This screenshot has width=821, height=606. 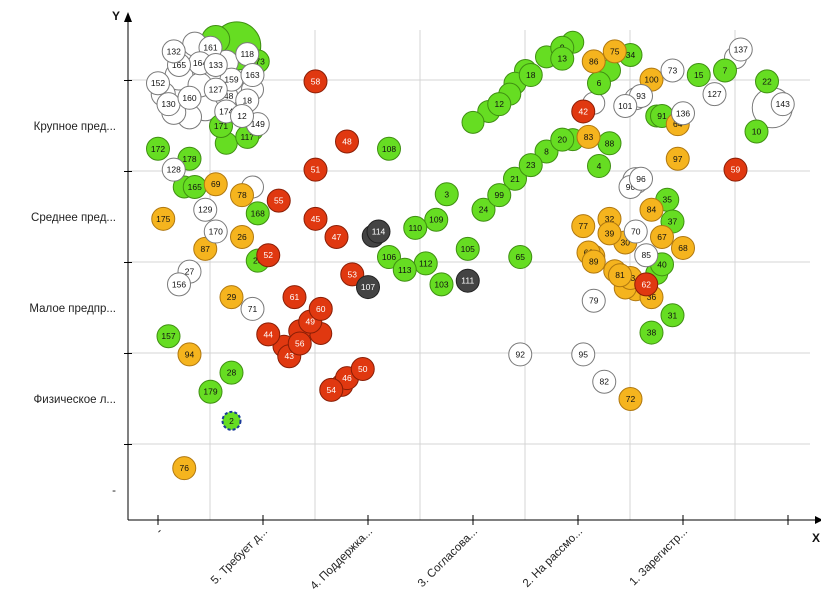 I want to click on bubble-54: 54, so click(x=331, y=389).